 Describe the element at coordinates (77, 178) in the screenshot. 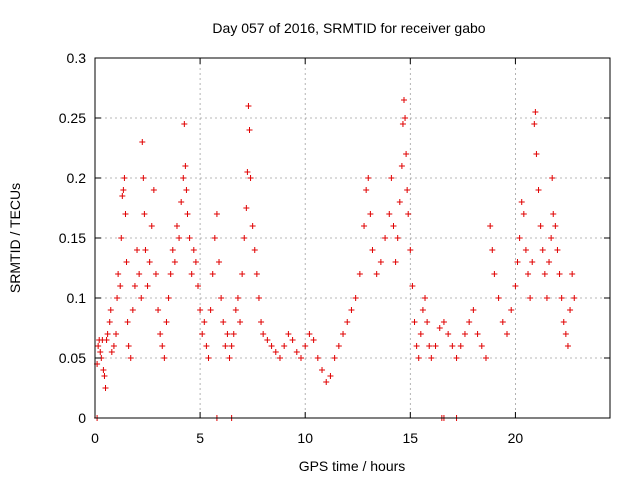

I see `y-tick-label: 0.2` at that location.